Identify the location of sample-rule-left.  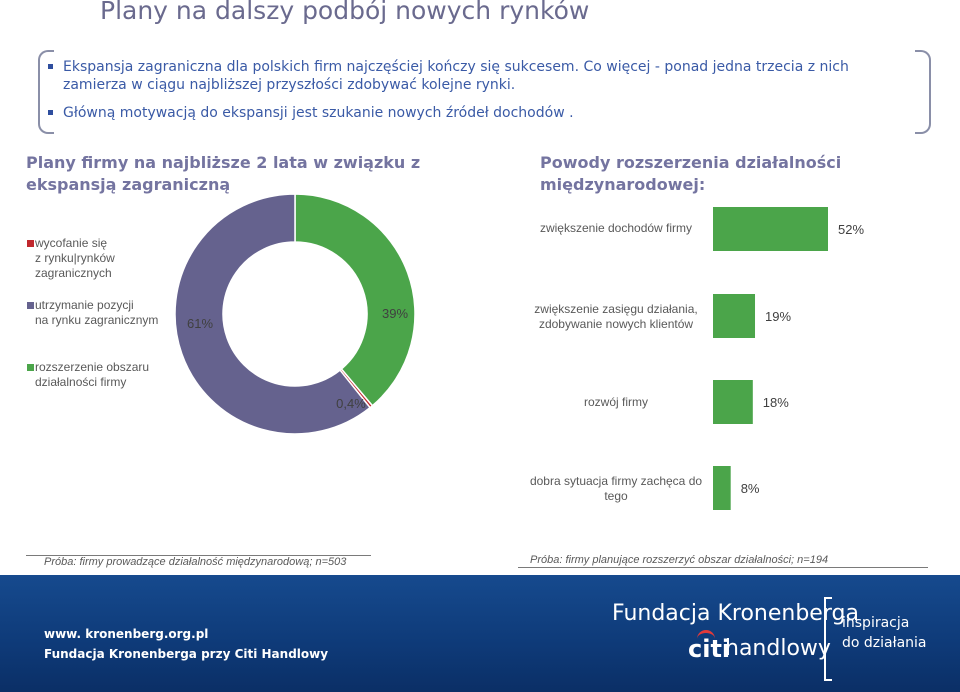
(198, 555).